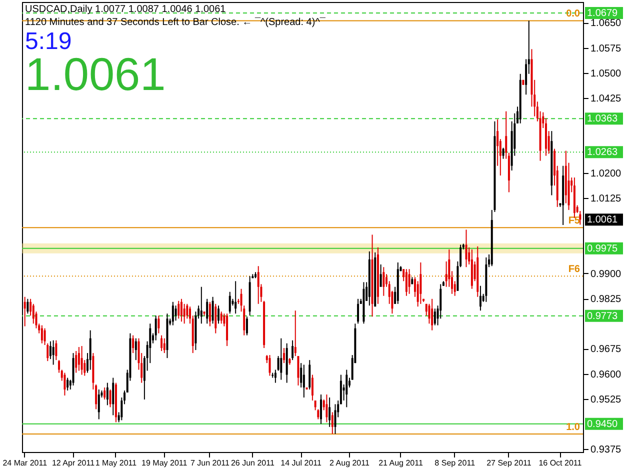 The width and height of the screenshot is (625, 469). What do you see at coordinates (602, 14) in the screenshot?
I see `ref-line-label: 1.0679` at bounding box center [602, 14].